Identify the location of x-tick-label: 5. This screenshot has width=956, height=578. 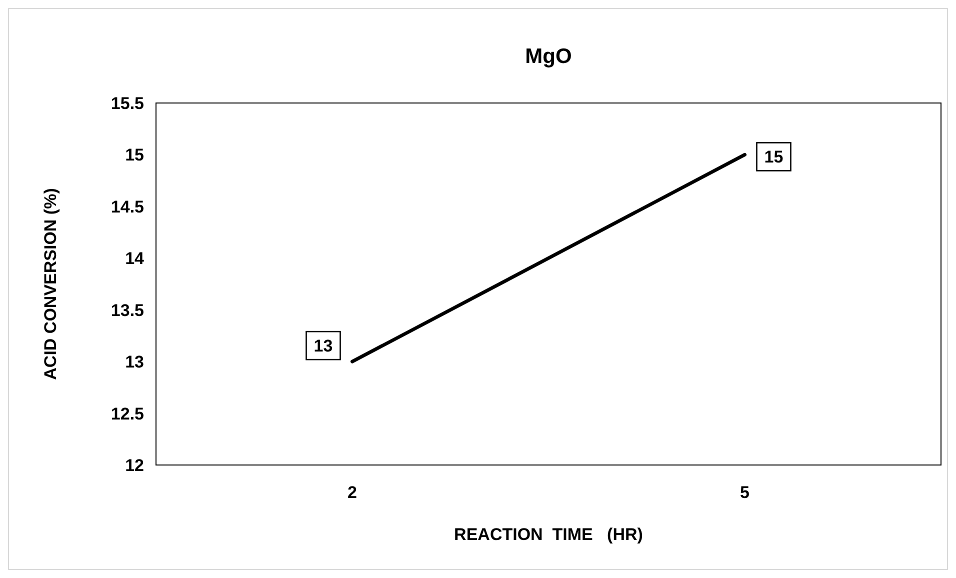
(745, 492).